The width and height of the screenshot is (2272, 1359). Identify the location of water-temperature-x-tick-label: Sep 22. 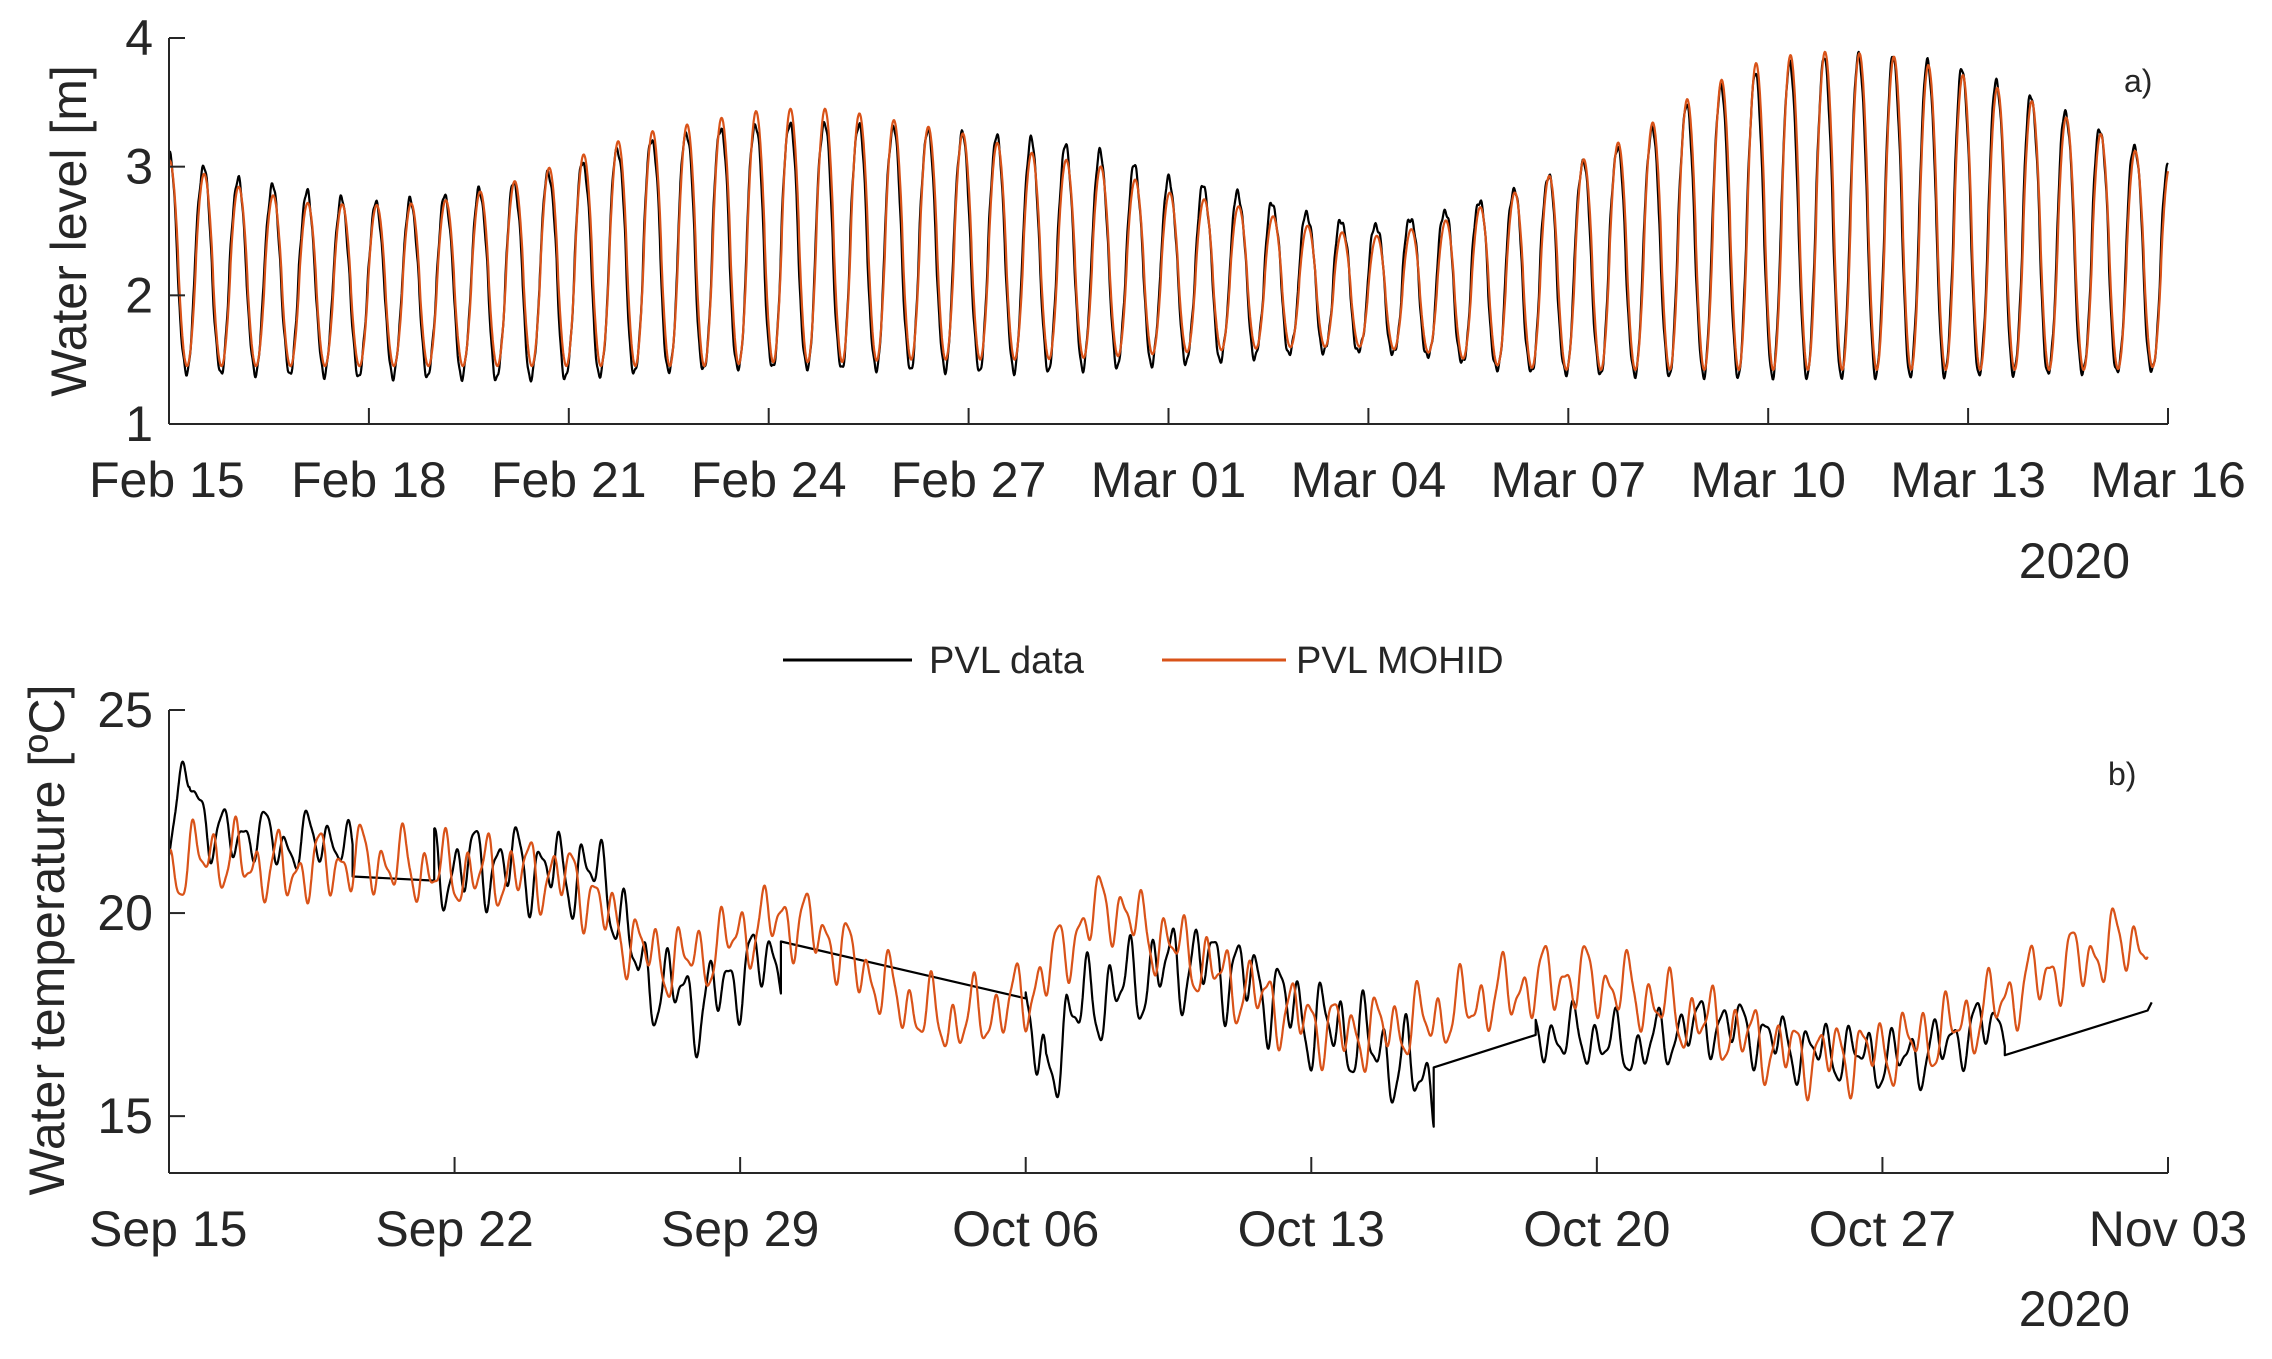
(454, 1229).